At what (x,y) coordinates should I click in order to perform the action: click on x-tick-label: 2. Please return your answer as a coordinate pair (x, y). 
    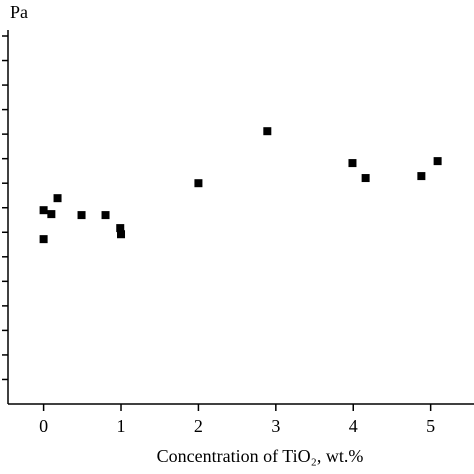
    Looking at the image, I should click on (198, 426).